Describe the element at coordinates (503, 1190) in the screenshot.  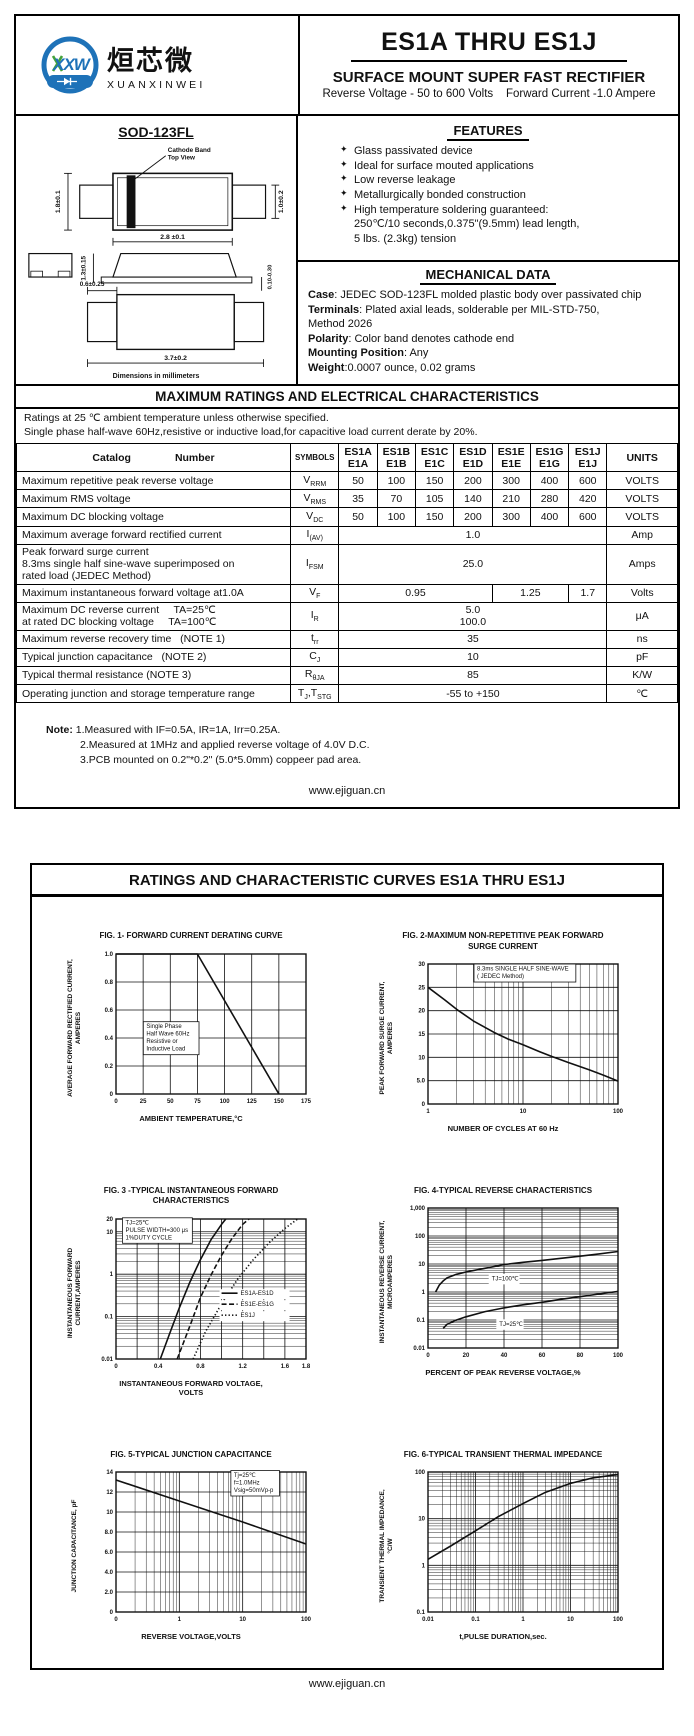
I see `figure-title: FIG. 4-TYPICAL REVERSE CHARACTERISTICS` at that location.